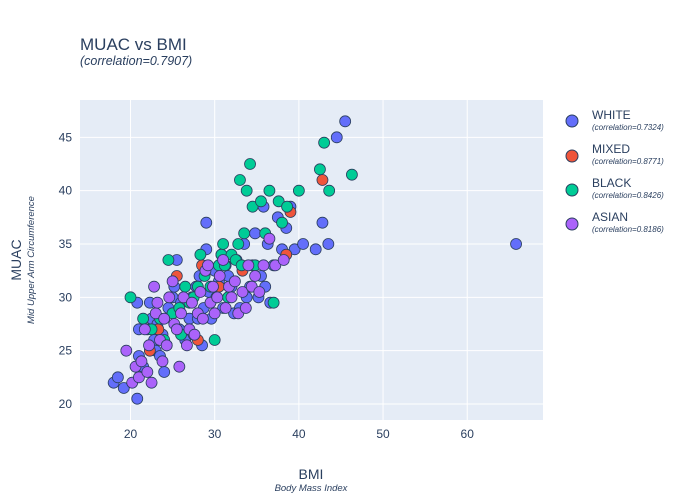 This screenshot has height=500, width=700. Describe the element at coordinates (611, 149) in the screenshot. I see `legend-label-mixed: MIXED` at that location.